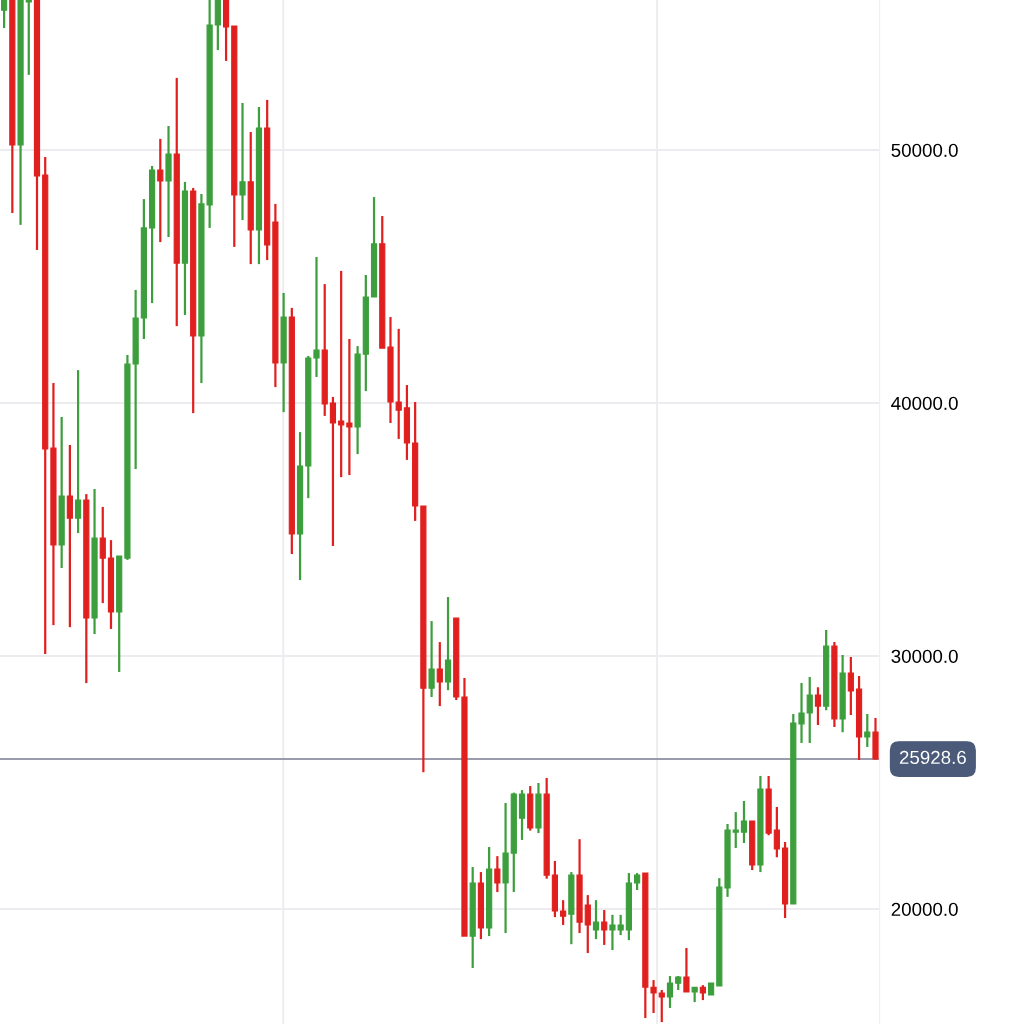 This screenshot has width=1024, height=1024. What do you see at coordinates (924, 656) in the screenshot?
I see `y-tick-label: 30000.0` at bounding box center [924, 656].